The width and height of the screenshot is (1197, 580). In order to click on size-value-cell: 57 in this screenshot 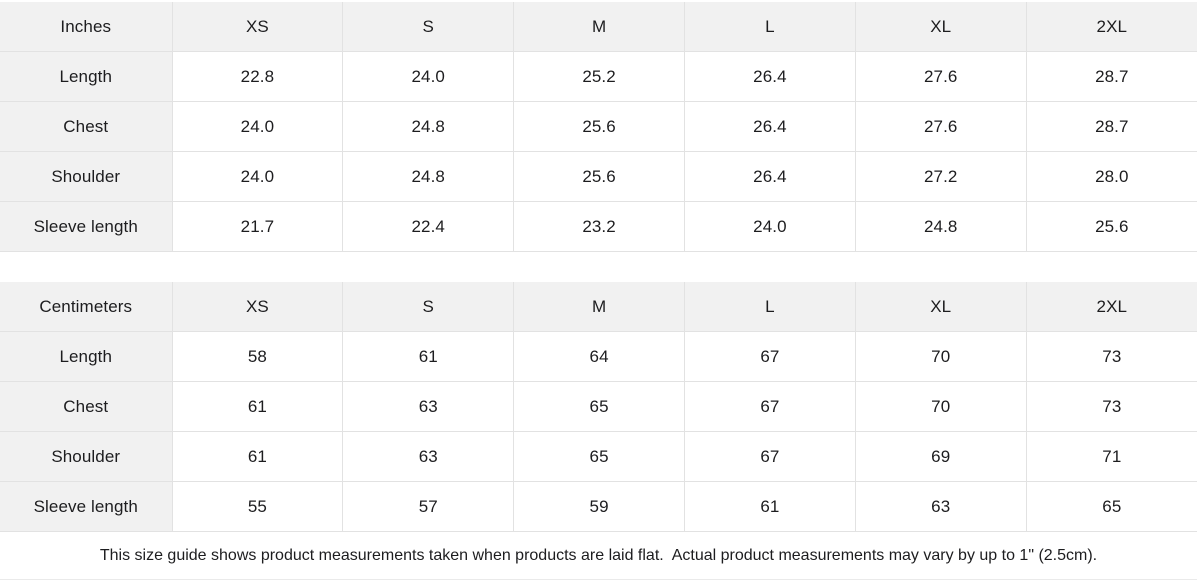, I will do `click(428, 506)`.